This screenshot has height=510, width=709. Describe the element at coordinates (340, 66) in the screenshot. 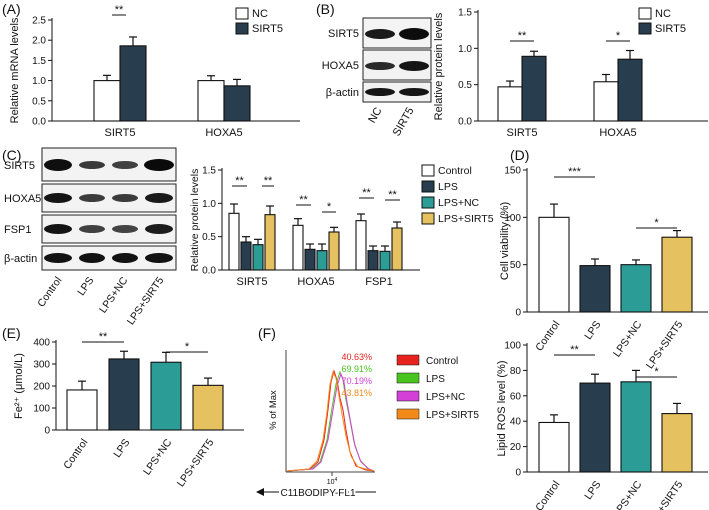

I see `blot-b-row-label: HOXA5` at that location.